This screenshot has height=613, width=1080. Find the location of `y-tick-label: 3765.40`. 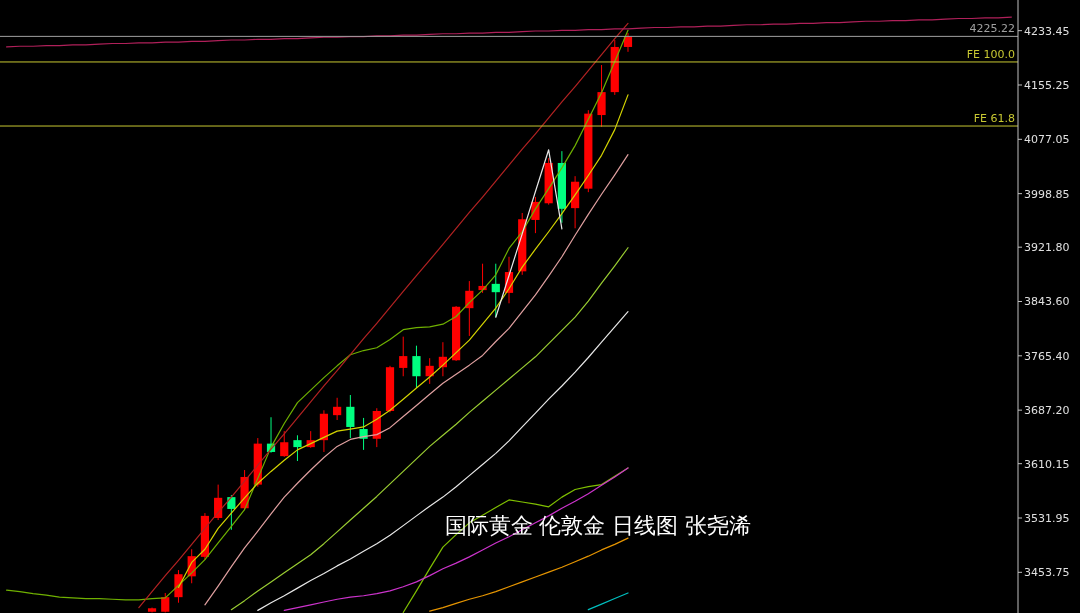

y-tick-label: 3765.40 is located at coordinates (1047, 356).